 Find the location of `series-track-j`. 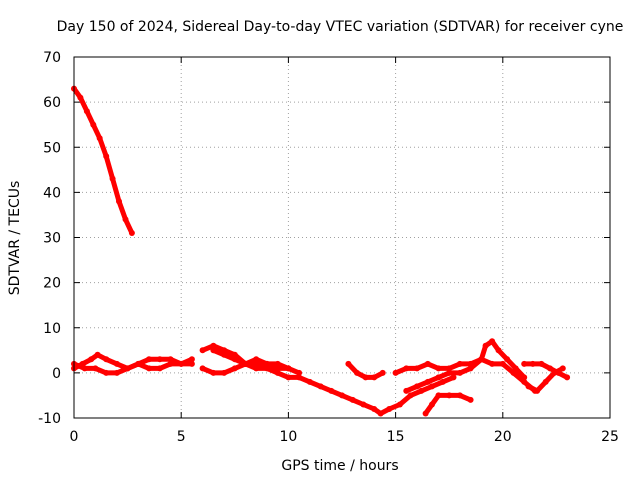

series-track-j is located at coordinates (448, 404).